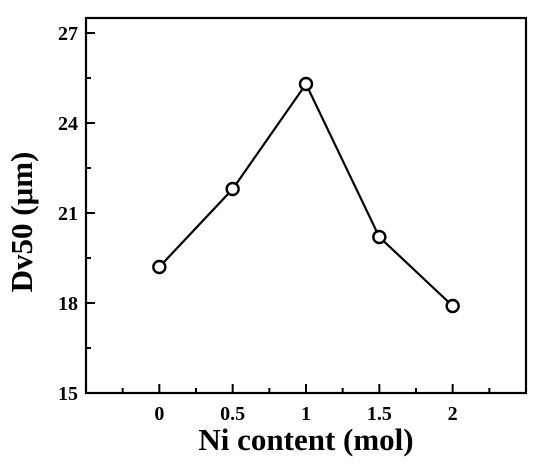  Describe the element at coordinates (68, 304) in the screenshot. I see `y-tick-label: 18` at that location.